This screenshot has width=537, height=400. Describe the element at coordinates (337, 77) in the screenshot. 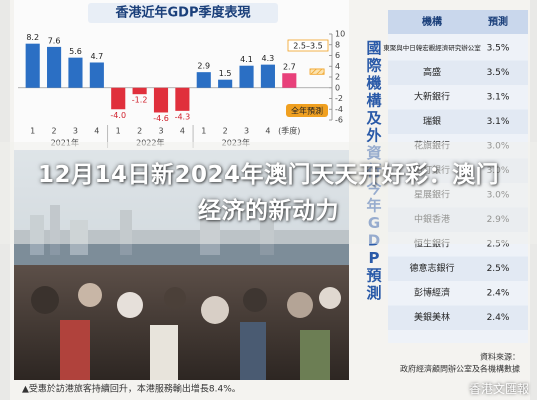

I see `y-tick-label: 2` at that location.